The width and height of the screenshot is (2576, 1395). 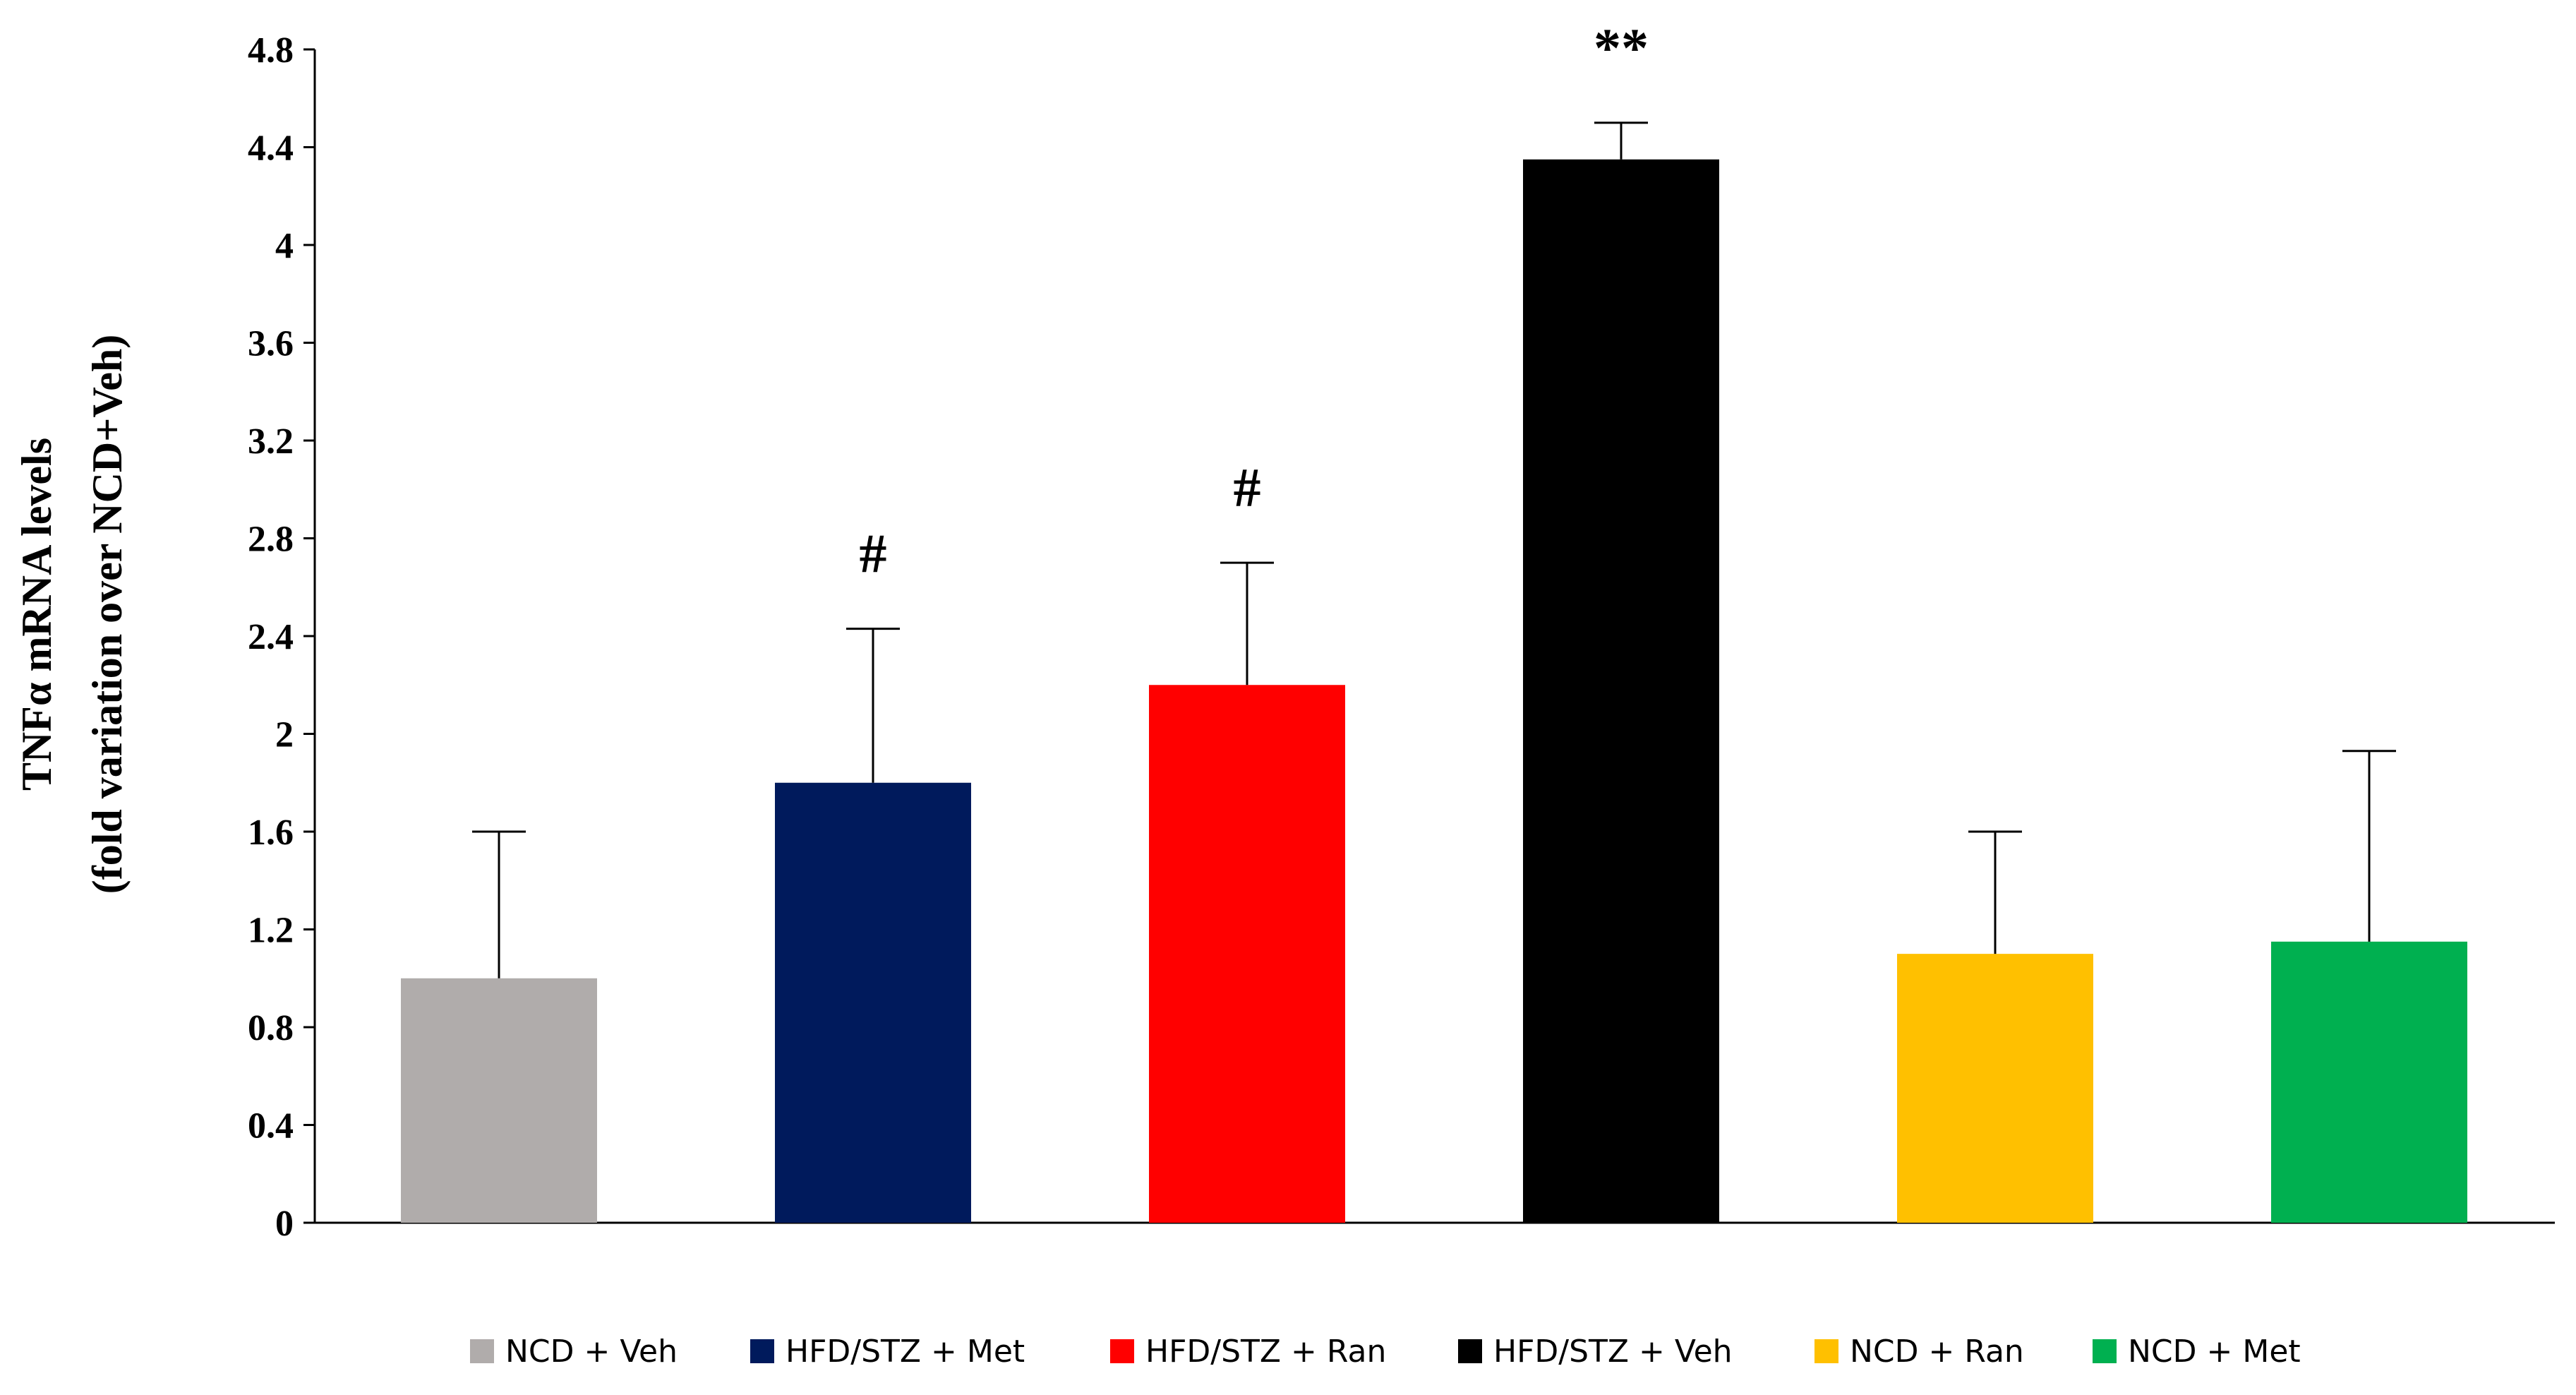 What do you see at coordinates (1937, 1352) in the screenshot?
I see `legend-label: NCD + Ran` at bounding box center [1937, 1352].